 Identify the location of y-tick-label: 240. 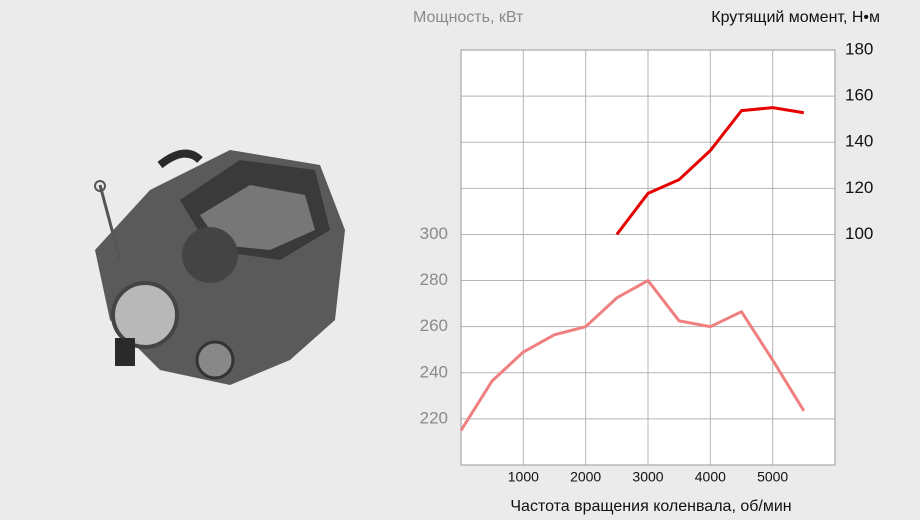
(434, 371).